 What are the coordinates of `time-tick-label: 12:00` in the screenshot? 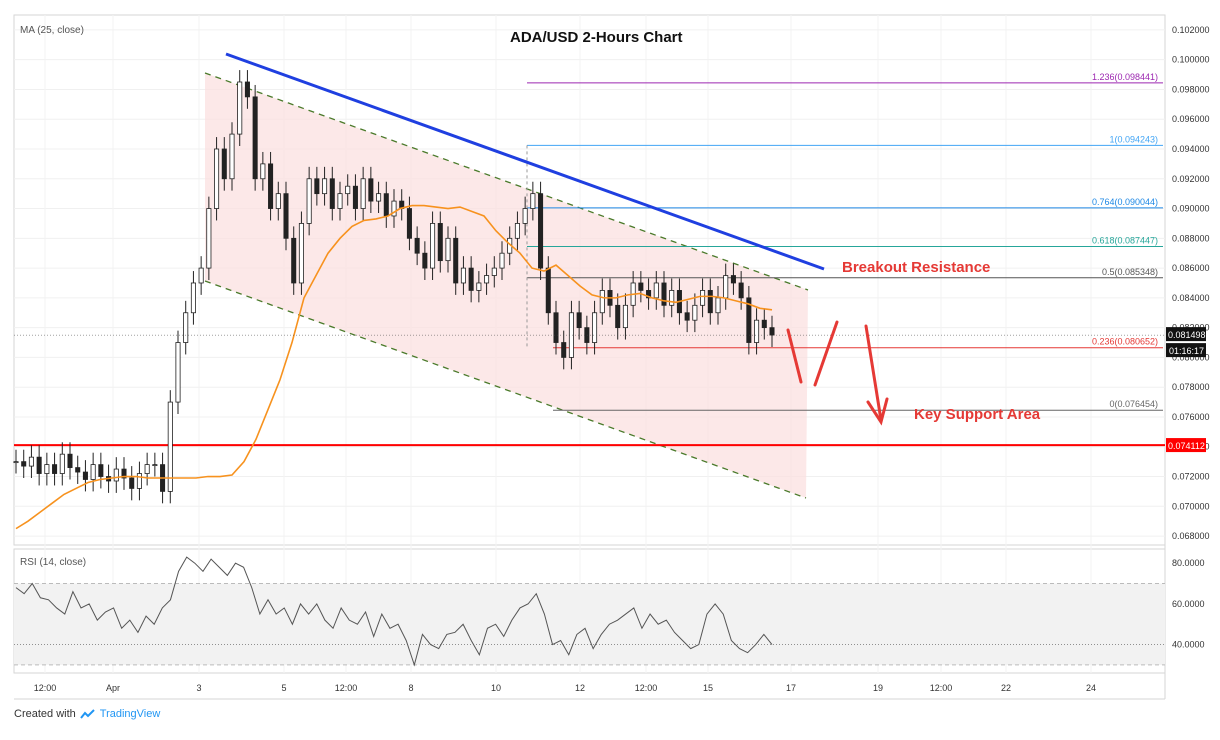 It's located at (45, 688).